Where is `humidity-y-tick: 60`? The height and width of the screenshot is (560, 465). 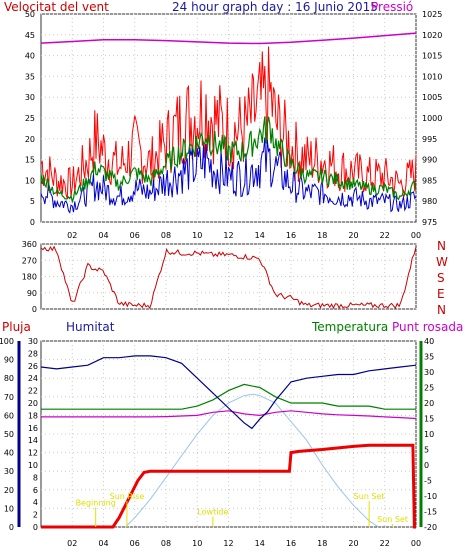
humidity-y-tick: 60 is located at coordinates (9, 415).